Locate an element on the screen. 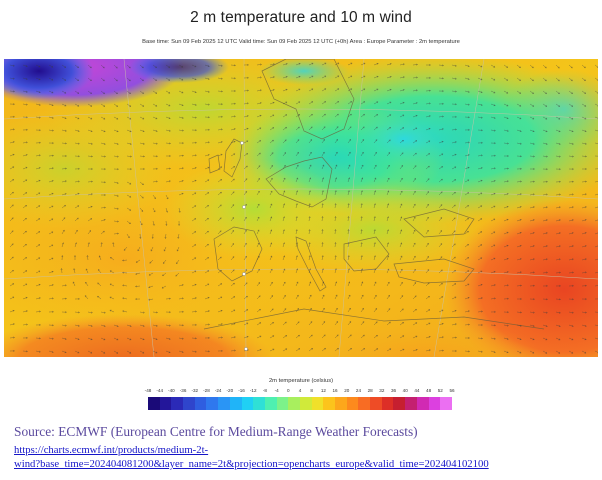 The width and height of the screenshot is (602, 480). scandinavia-cold-patch is located at coordinates (304, 72).